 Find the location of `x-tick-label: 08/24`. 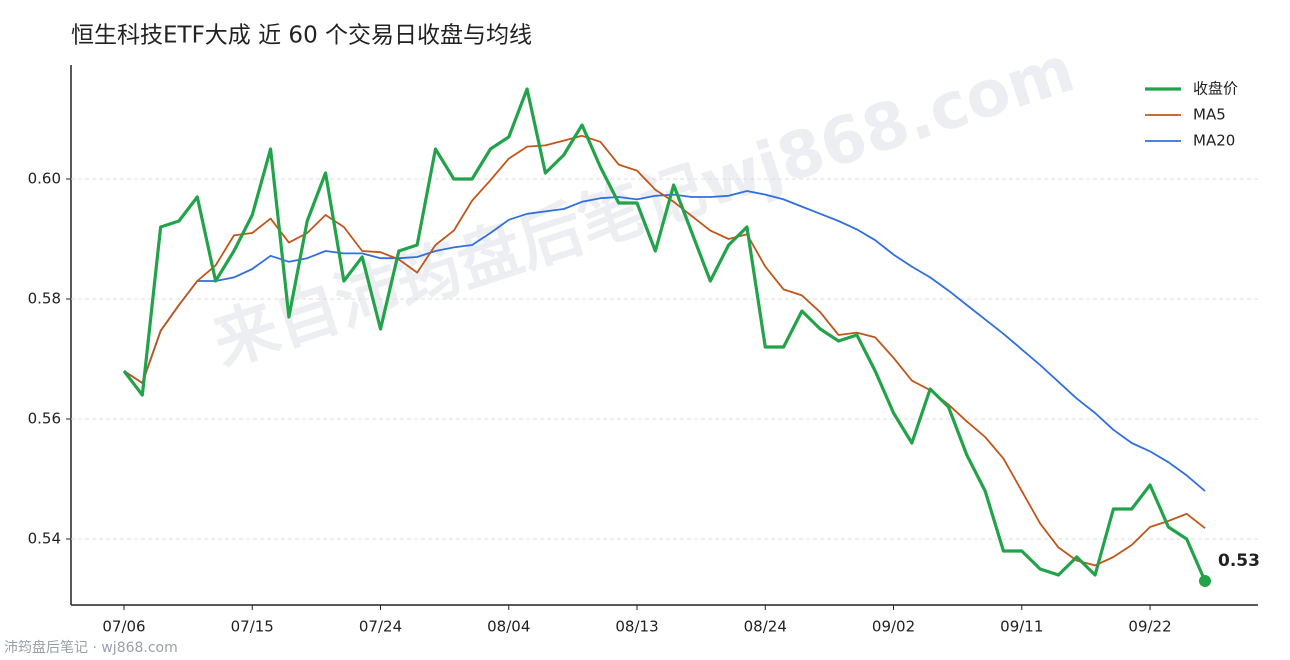

x-tick-label: 08/24 is located at coordinates (765, 627).